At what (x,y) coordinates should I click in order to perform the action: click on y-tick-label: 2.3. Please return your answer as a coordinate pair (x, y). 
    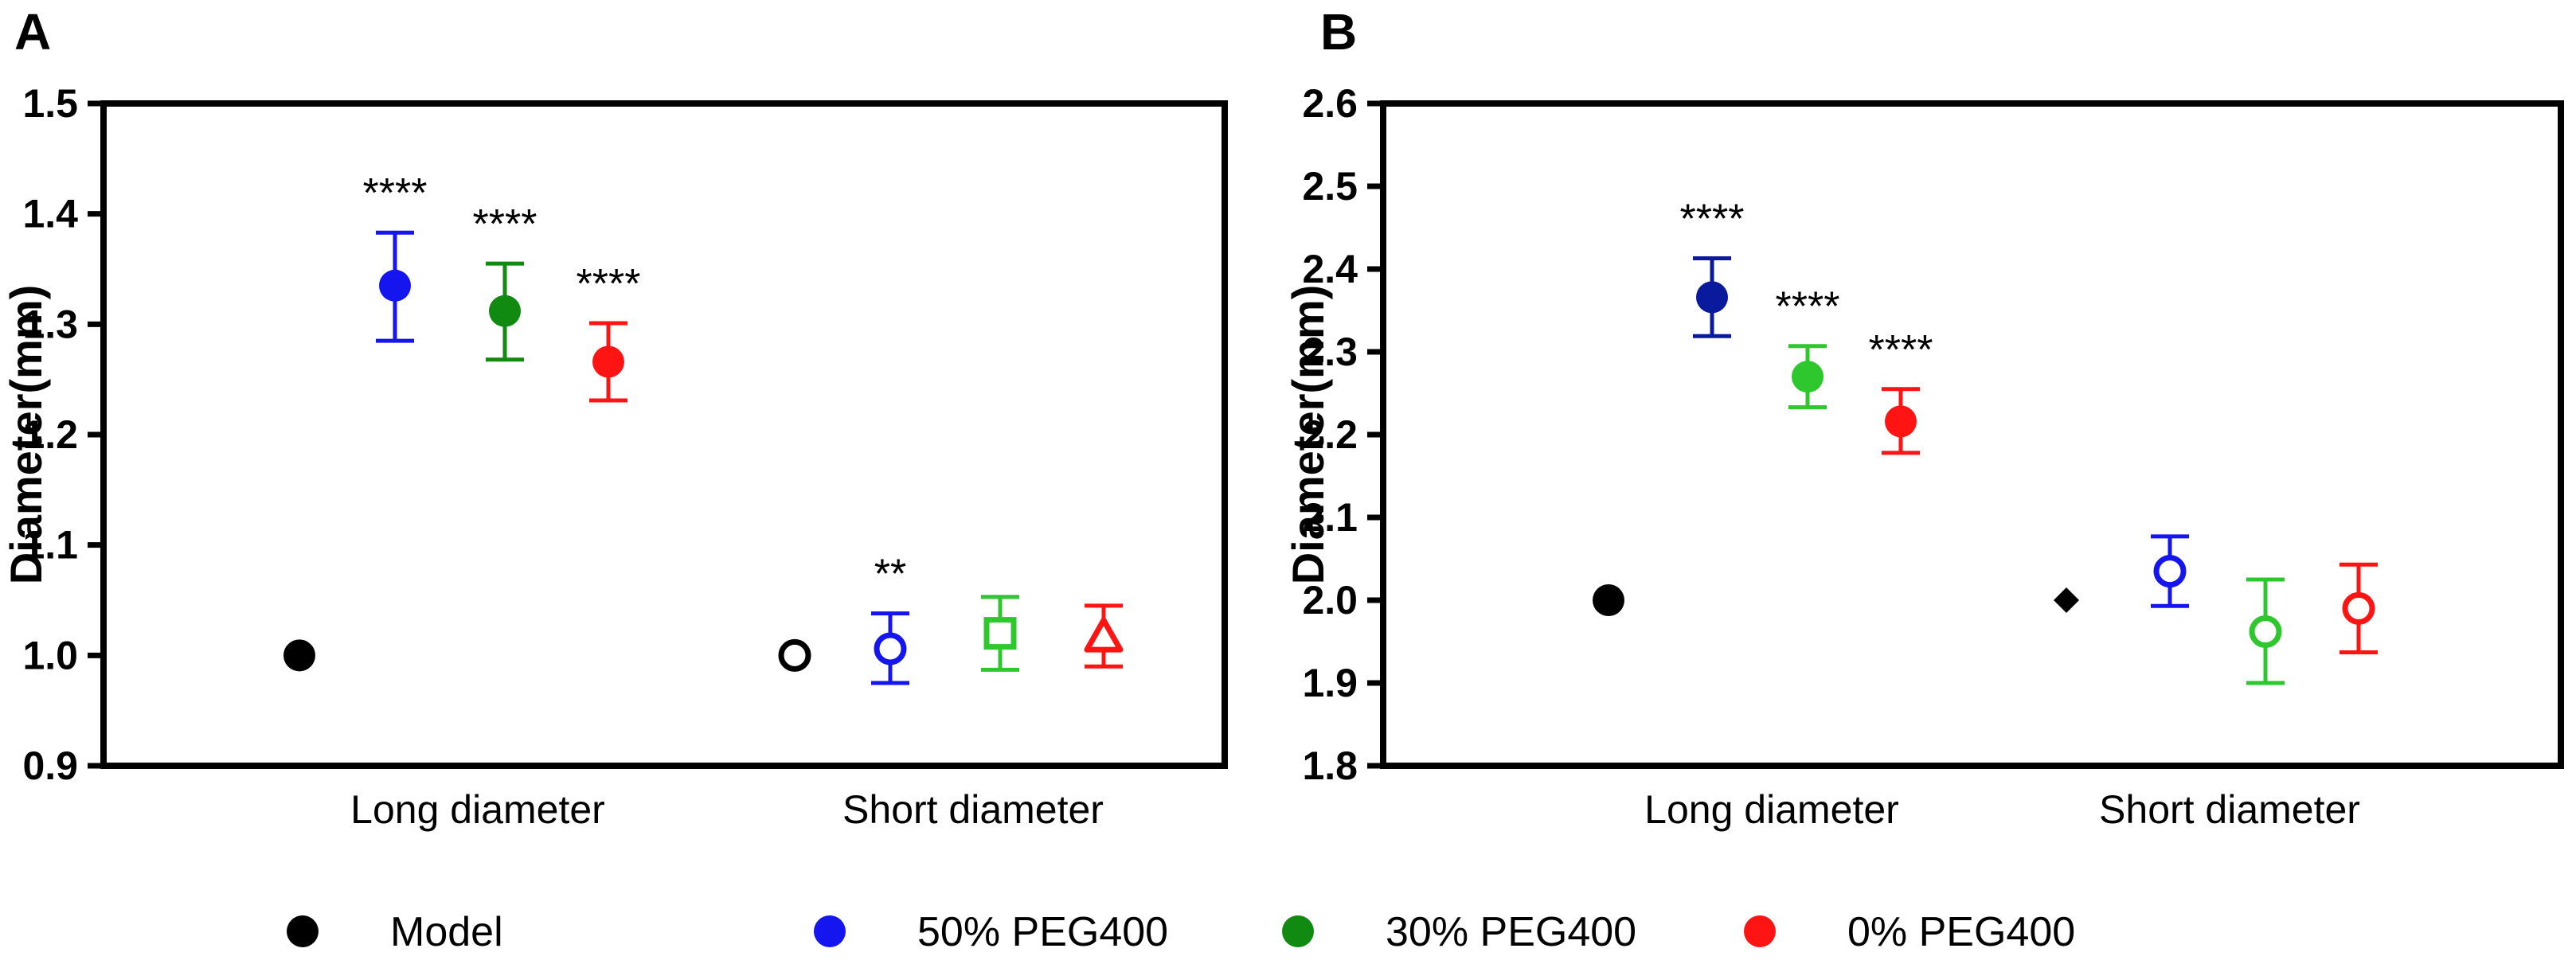
    Looking at the image, I should click on (1330, 352).